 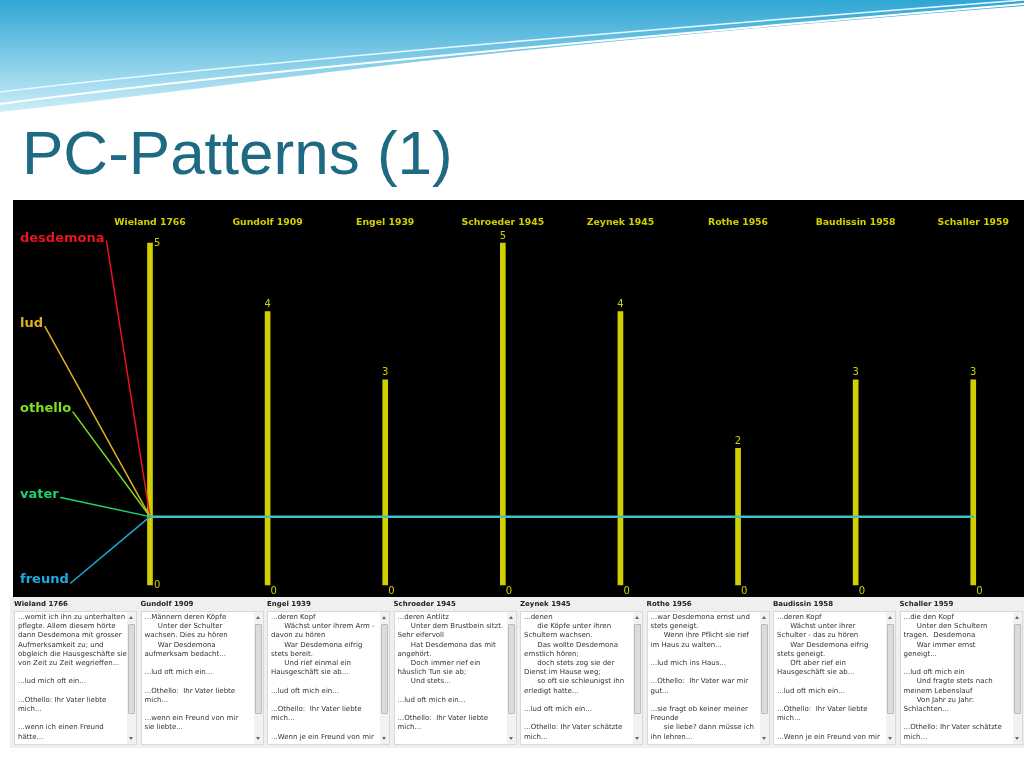 I want to click on annotation: othello, so click(x=46, y=408).